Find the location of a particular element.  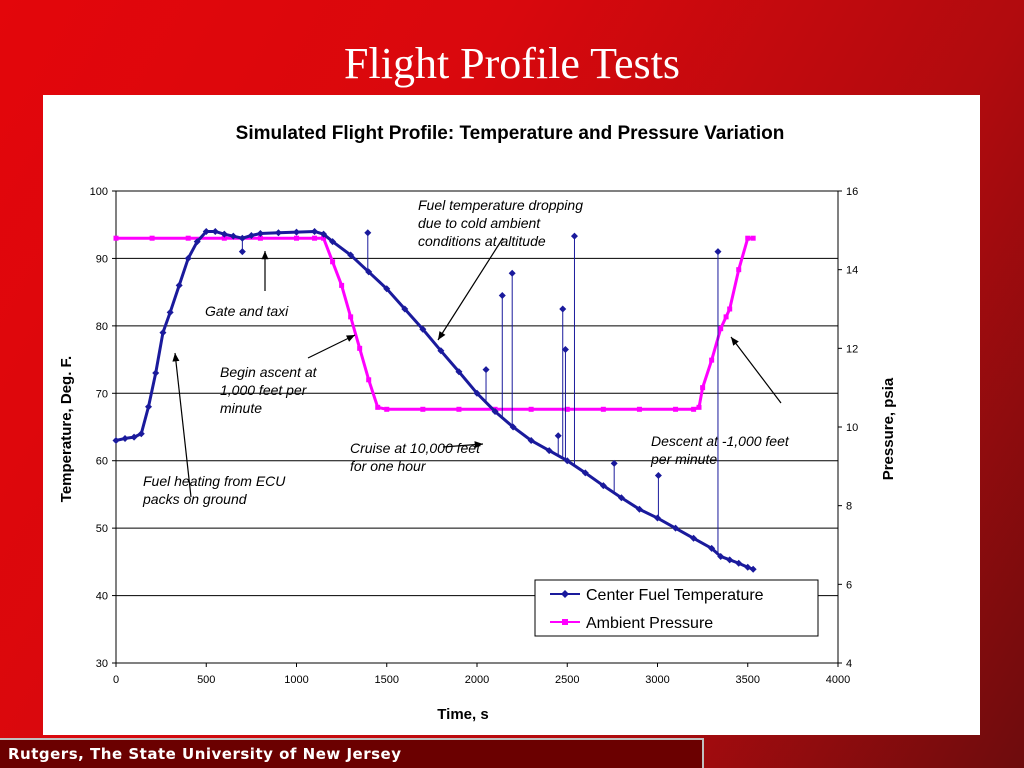

x-tick-label: 0 is located at coordinates (116, 680).